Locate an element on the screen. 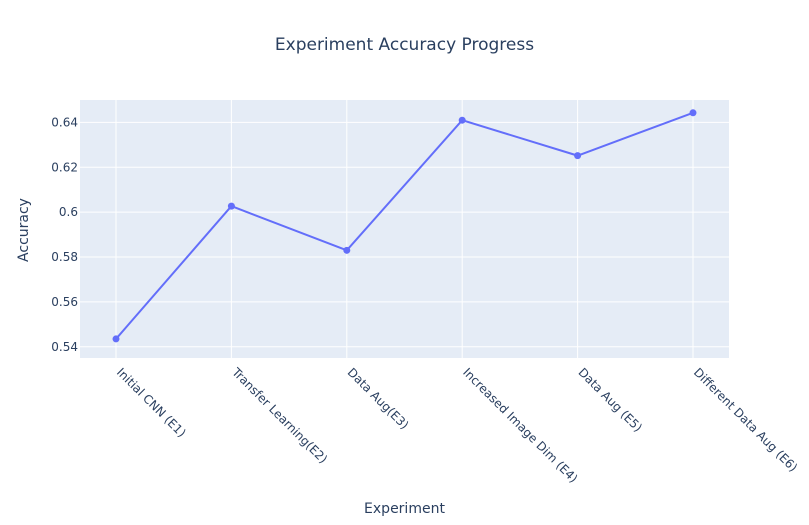 The height and width of the screenshot is (525, 809). y-tick-label: 0.6 is located at coordinates (68, 212).